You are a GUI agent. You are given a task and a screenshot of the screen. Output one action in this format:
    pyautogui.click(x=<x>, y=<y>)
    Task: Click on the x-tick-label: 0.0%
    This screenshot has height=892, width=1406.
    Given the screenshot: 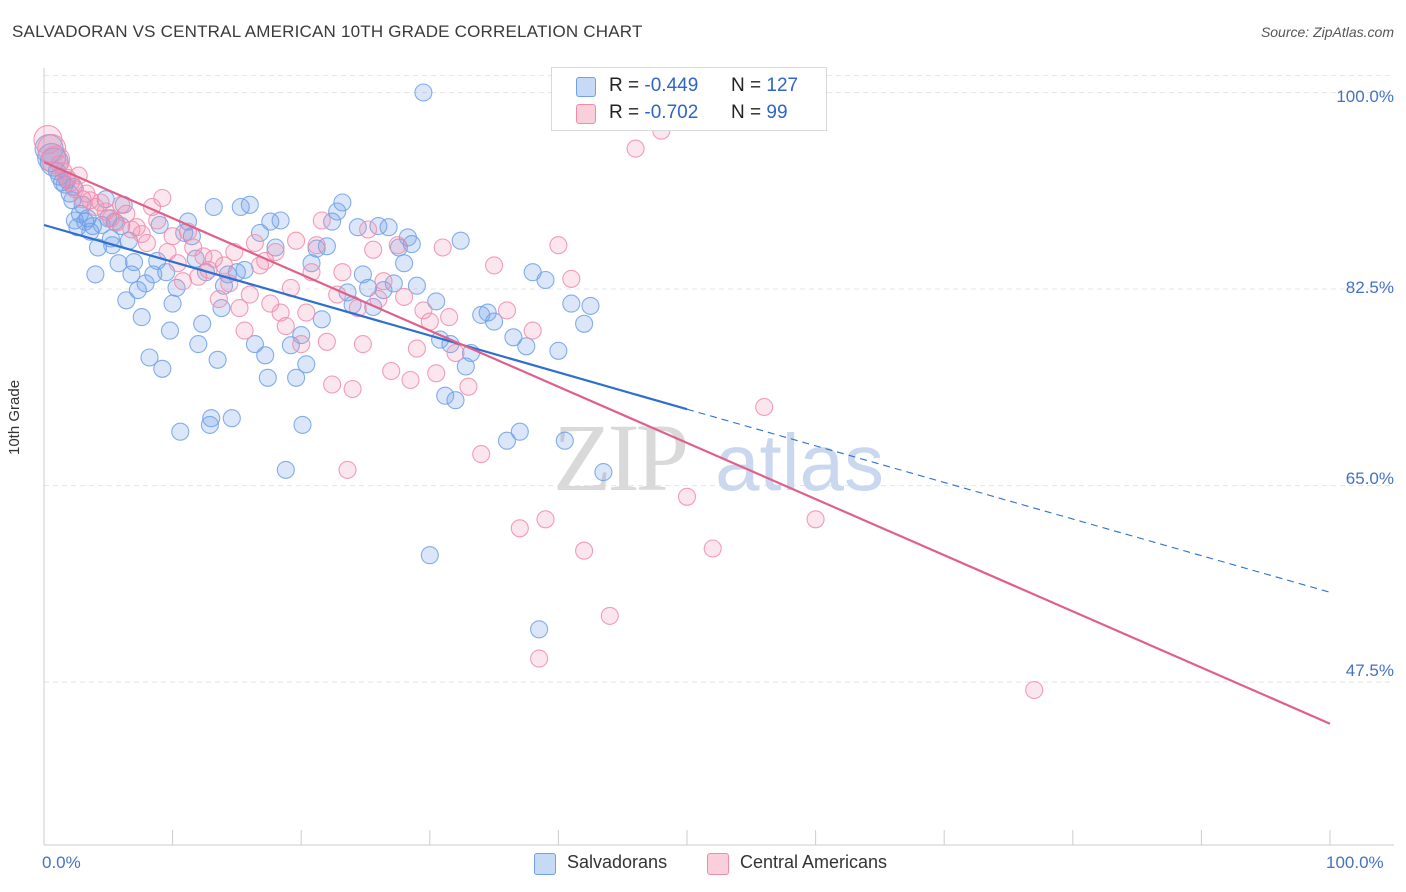 What is the action you would take?
    pyautogui.click(x=61, y=862)
    